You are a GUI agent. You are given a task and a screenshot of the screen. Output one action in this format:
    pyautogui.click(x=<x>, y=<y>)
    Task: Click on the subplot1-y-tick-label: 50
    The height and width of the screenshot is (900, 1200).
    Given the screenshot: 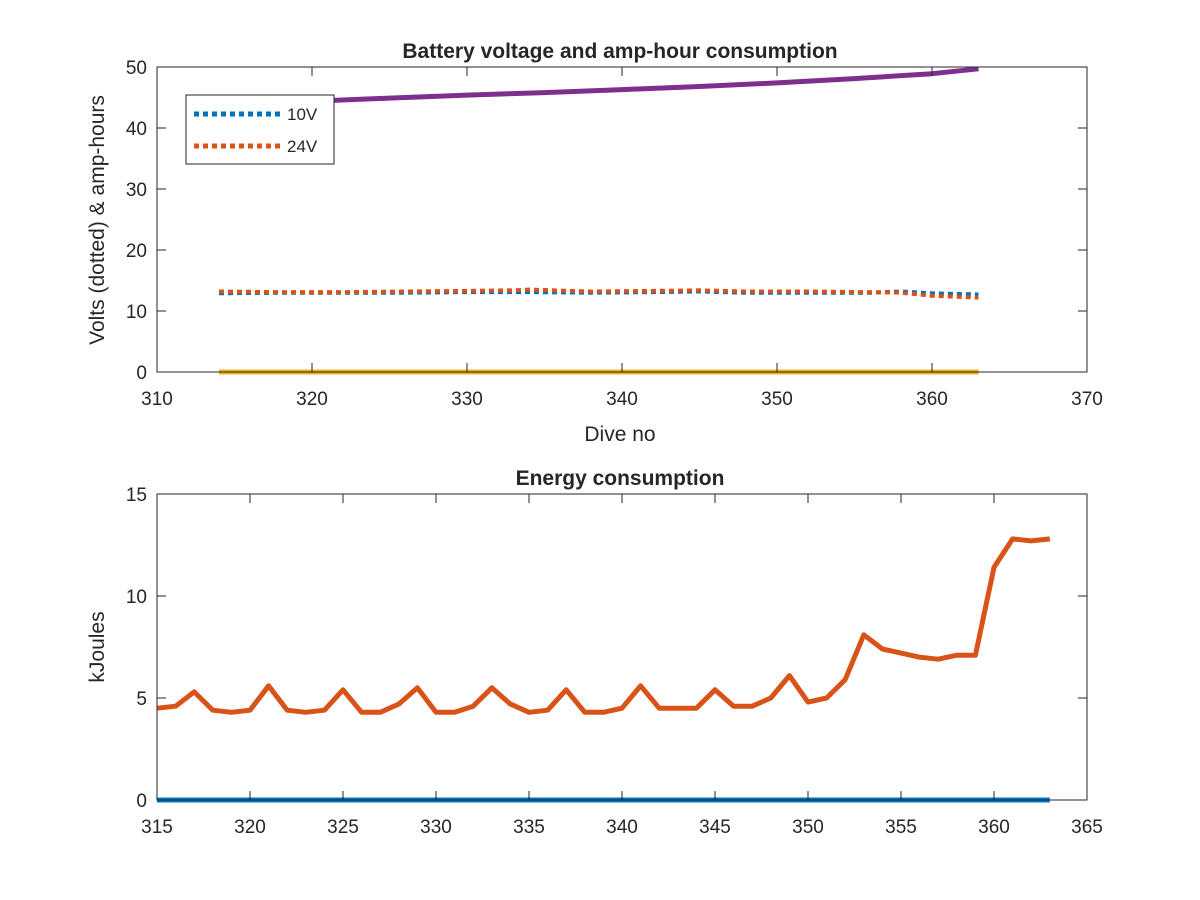 What is the action you would take?
    pyautogui.click(x=136, y=68)
    